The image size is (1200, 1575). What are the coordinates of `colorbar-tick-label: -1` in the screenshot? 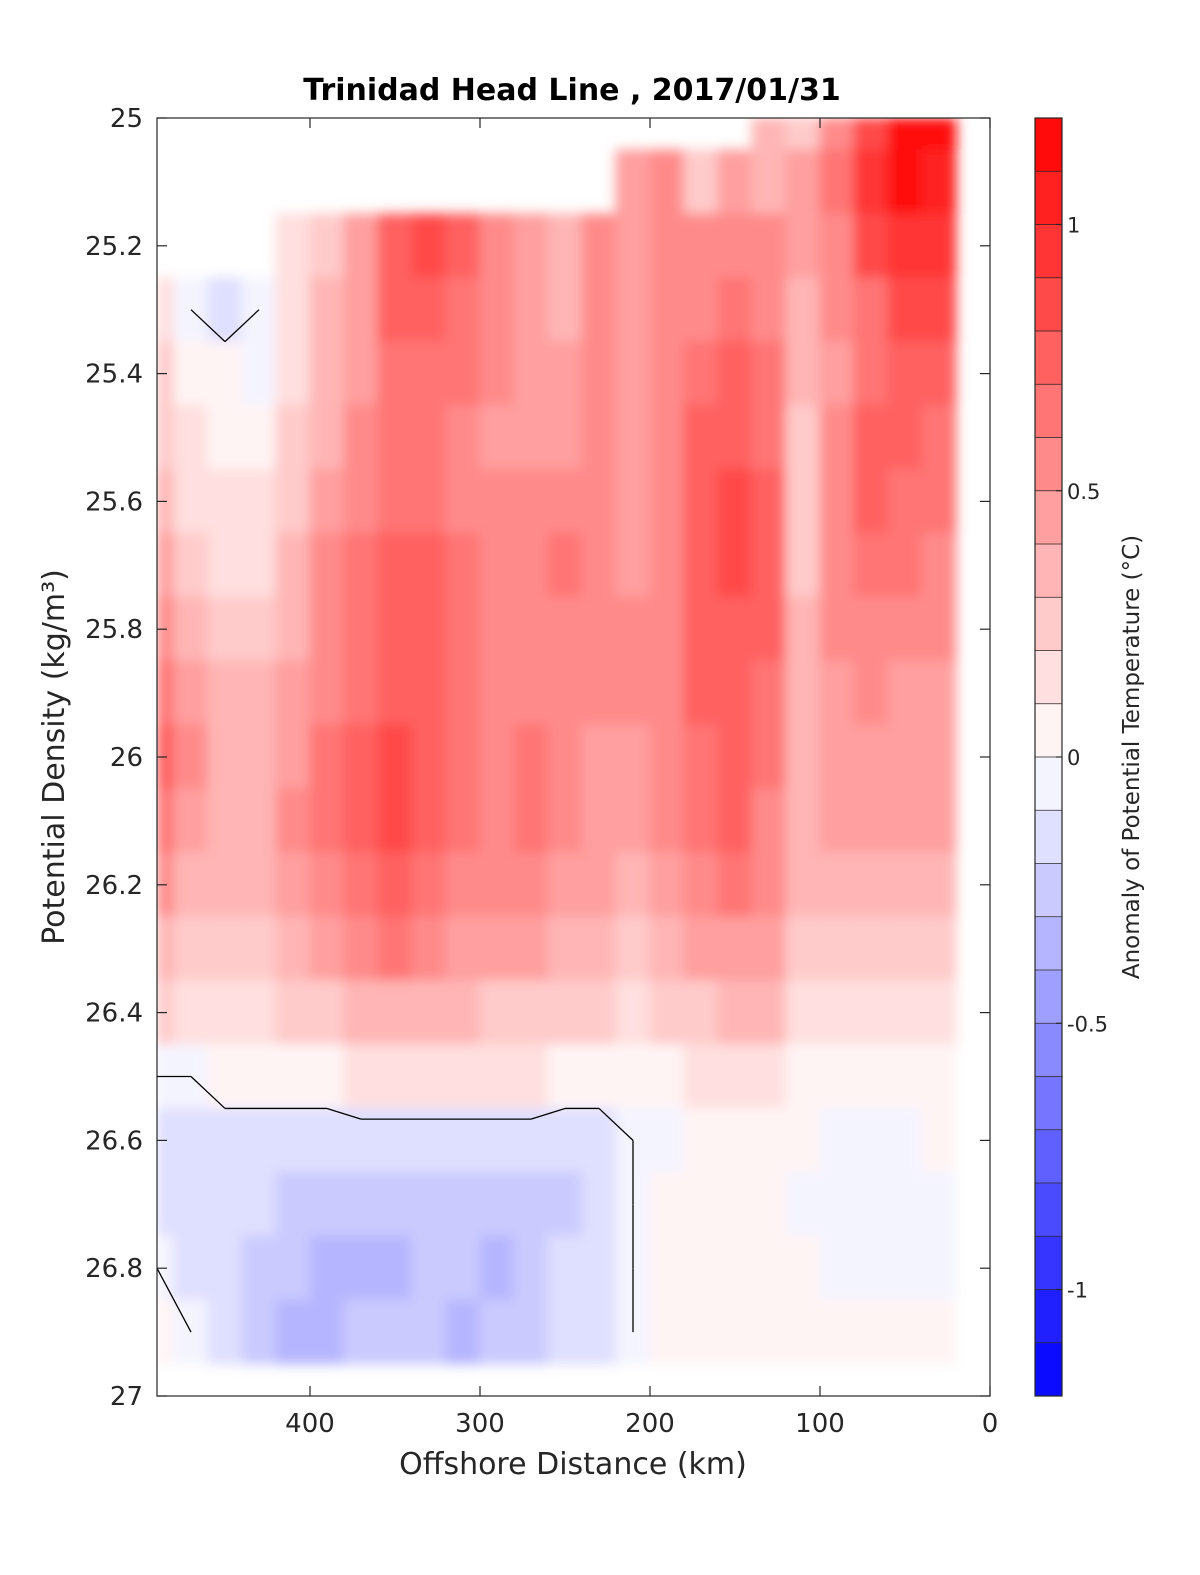 It's located at (1077, 1291).